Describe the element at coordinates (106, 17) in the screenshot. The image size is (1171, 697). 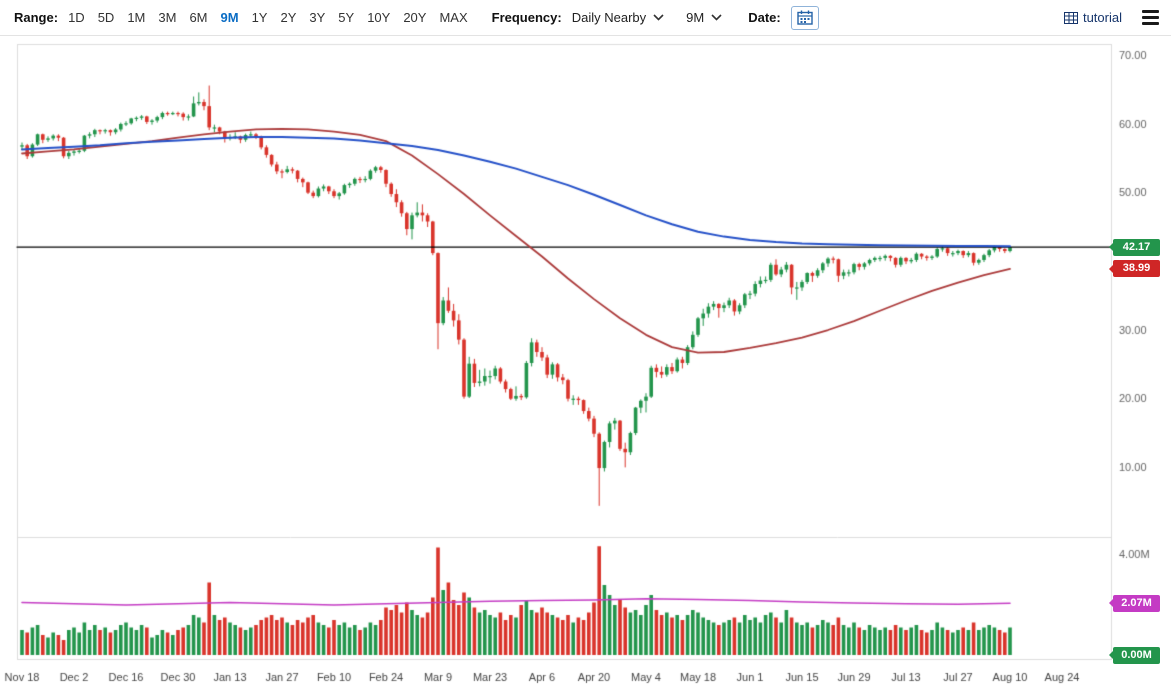
I see `range-option-5d: 5D` at that location.